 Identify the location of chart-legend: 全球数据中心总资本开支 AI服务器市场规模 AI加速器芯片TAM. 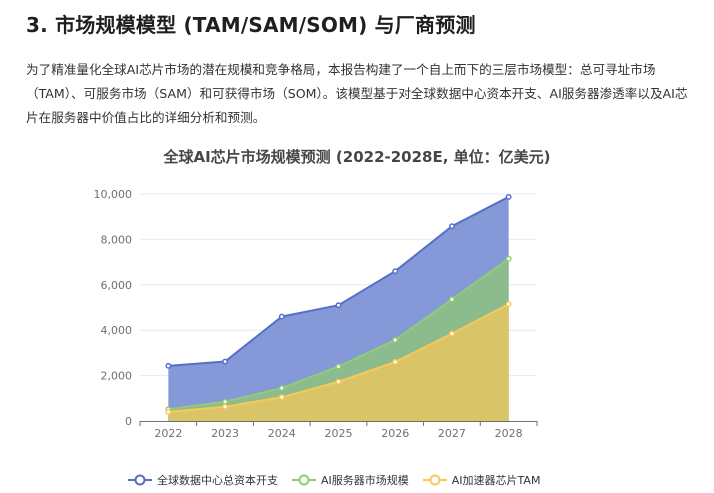
(334, 480).